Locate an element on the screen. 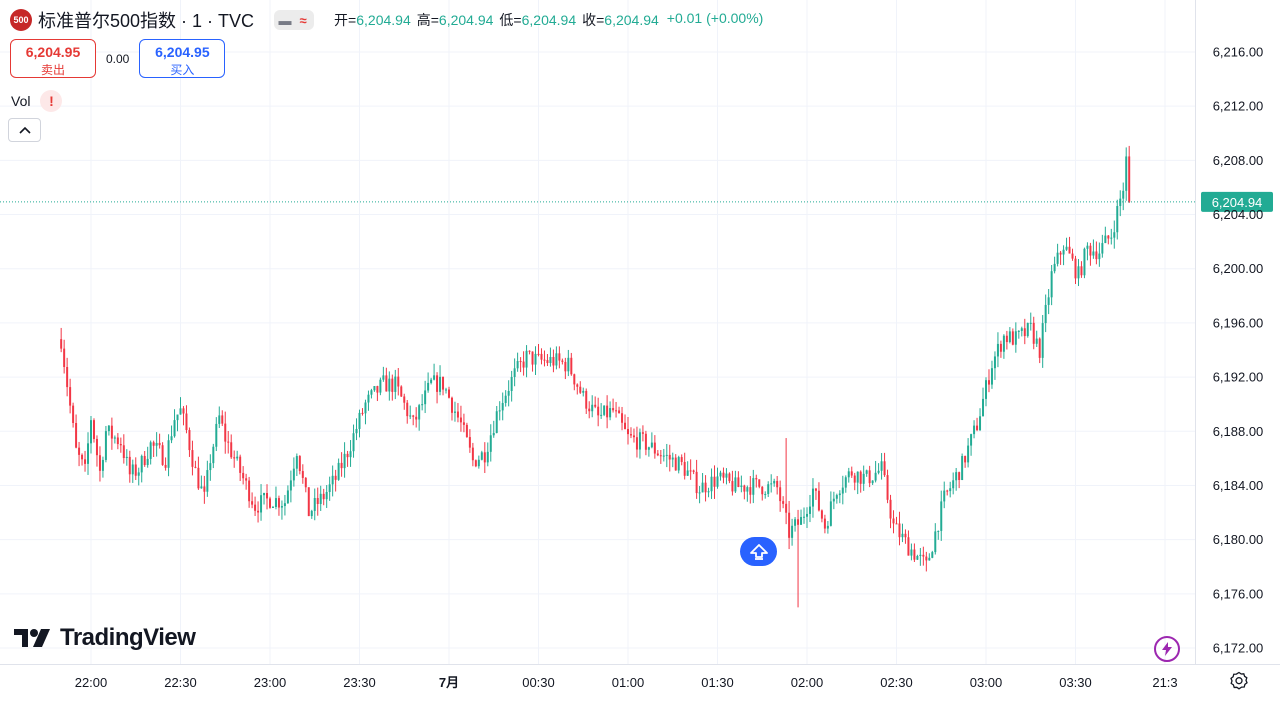  collapse-legend-button is located at coordinates (24, 130).